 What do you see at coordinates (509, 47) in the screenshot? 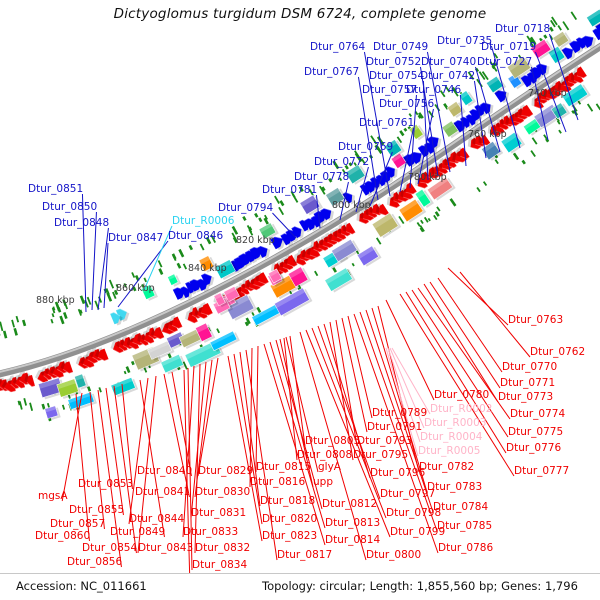
I see `gene-label: Dtur_0719` at bounding box center [509, 47].